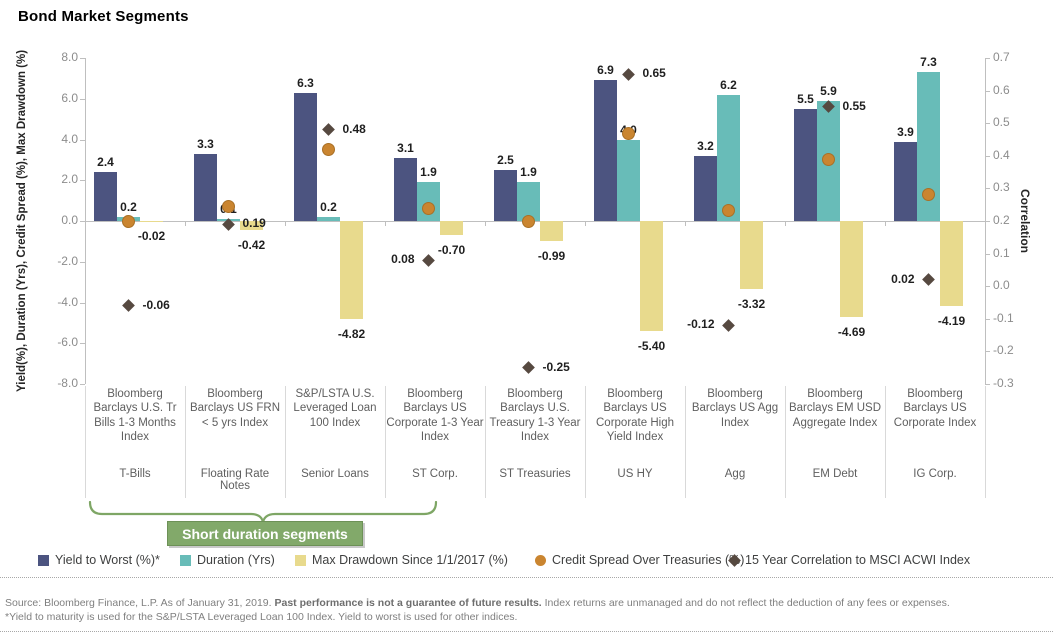 The image size is (1053, 637). What do you see at coordinates (105, 162) in the screenshot?
I see `yield-value-label: 2.4` at bounding box center [105, 162].